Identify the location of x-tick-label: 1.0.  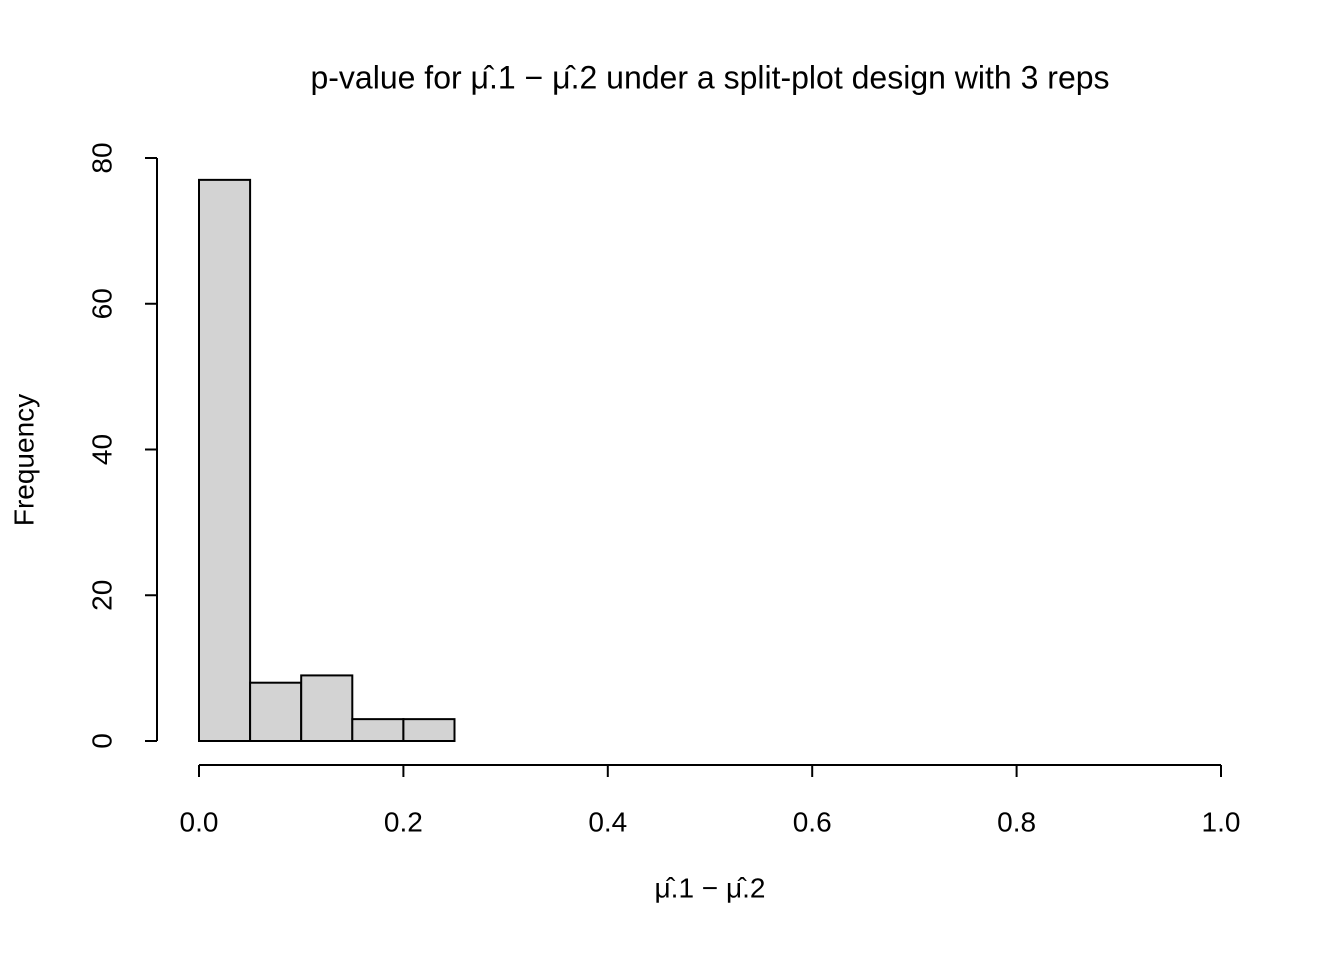
(1221, 821).